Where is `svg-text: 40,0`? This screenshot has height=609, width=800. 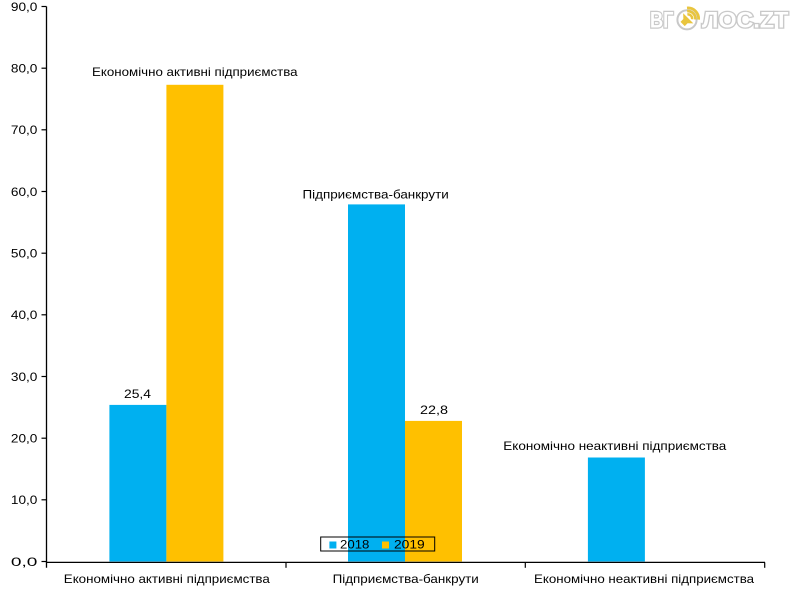
svg-text: 40,0 is located at coordinates (24, 315).